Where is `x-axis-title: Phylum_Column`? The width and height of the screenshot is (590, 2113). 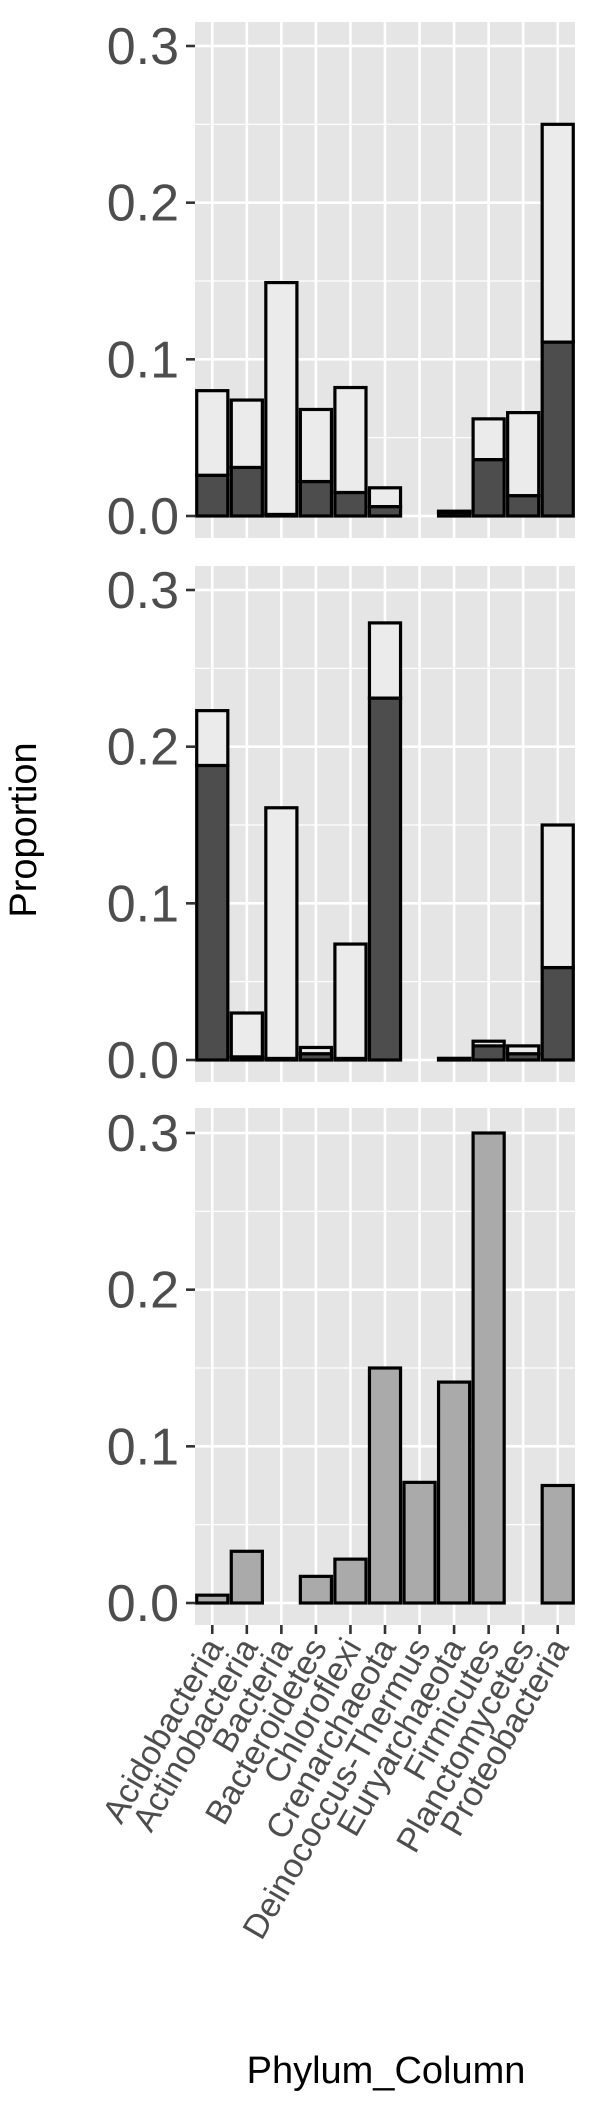
x-axis-title: Phylum_Column is located at coordinates (386, 2071).